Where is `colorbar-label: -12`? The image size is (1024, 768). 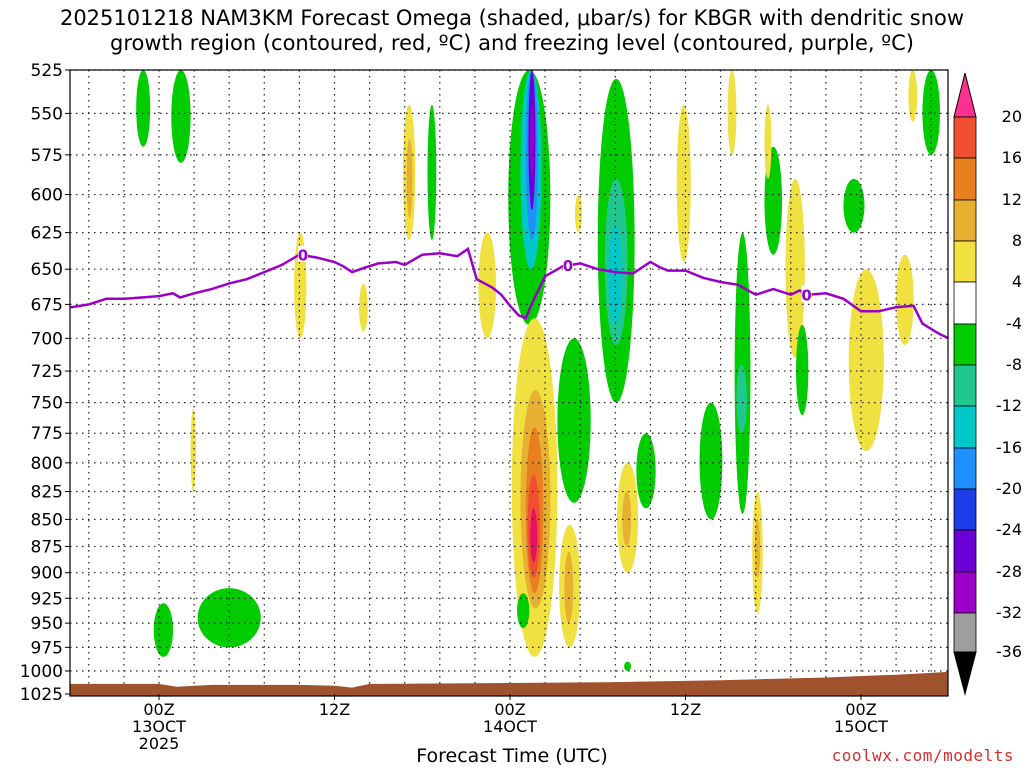 colorbar-label: -12 is located at coordinates (1009, 405).